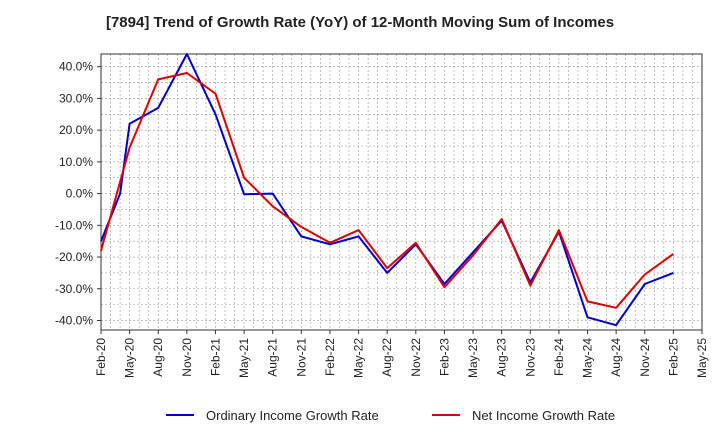  I want to click on x-tick-label: Nov-20, so click(187, 357).